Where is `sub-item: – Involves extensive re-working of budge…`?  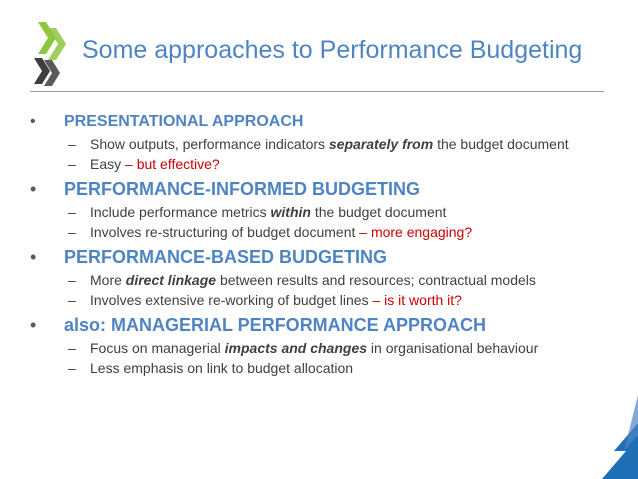 sub-item: – Involves extensive re-working of budge… is located at coordinates (308, 300).